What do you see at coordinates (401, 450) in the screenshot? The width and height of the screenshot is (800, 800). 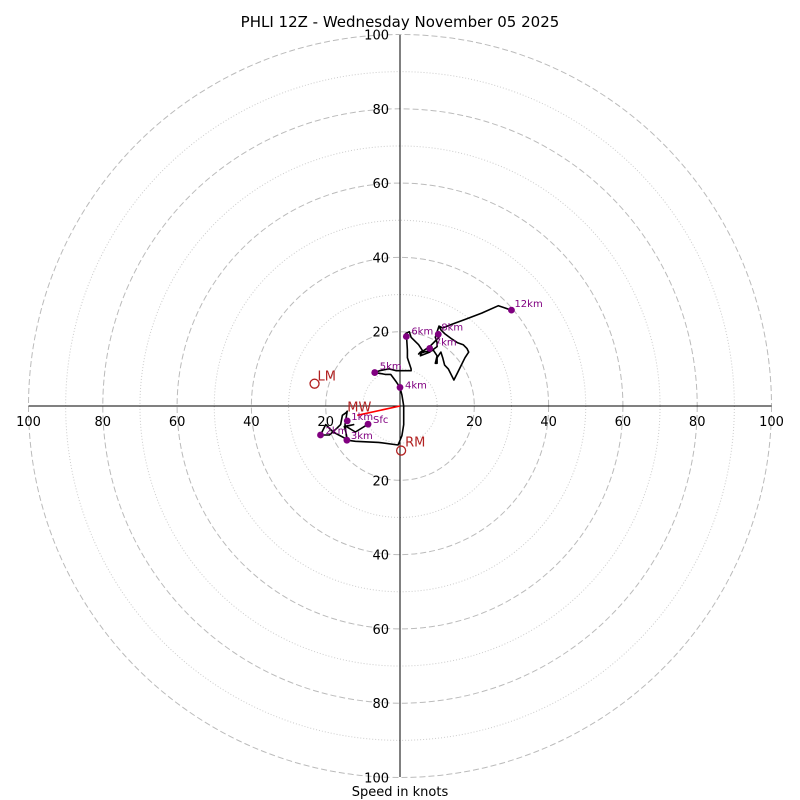 I see `storm-motion-marker-rm` at bounding box center [401, 450].